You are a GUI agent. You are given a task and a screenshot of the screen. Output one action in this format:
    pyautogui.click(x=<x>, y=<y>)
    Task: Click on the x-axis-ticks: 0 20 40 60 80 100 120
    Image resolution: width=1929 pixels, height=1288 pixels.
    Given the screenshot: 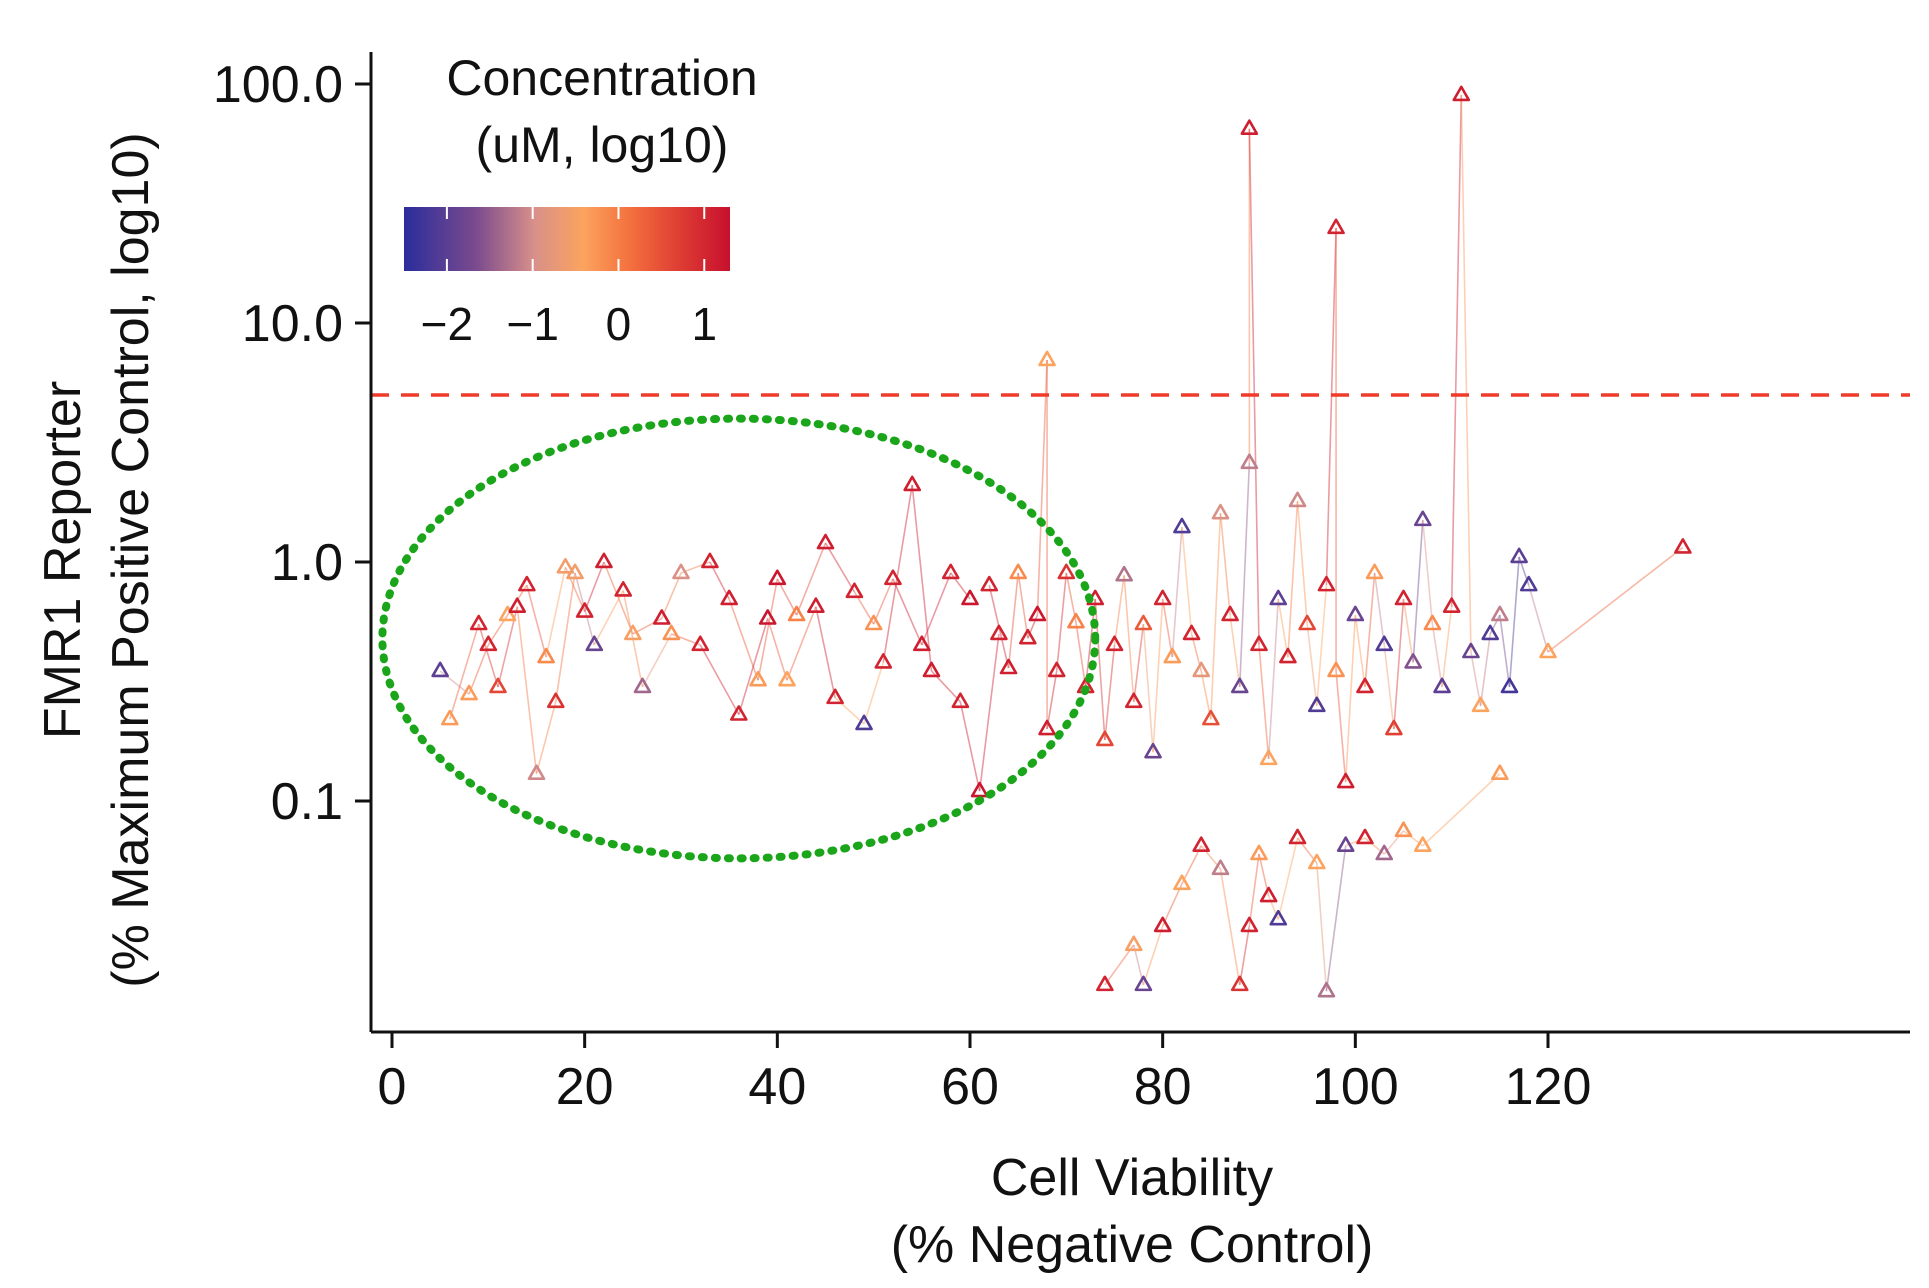 What is the action you would take?
    pyautogui.click(x=984, y=1074)
    